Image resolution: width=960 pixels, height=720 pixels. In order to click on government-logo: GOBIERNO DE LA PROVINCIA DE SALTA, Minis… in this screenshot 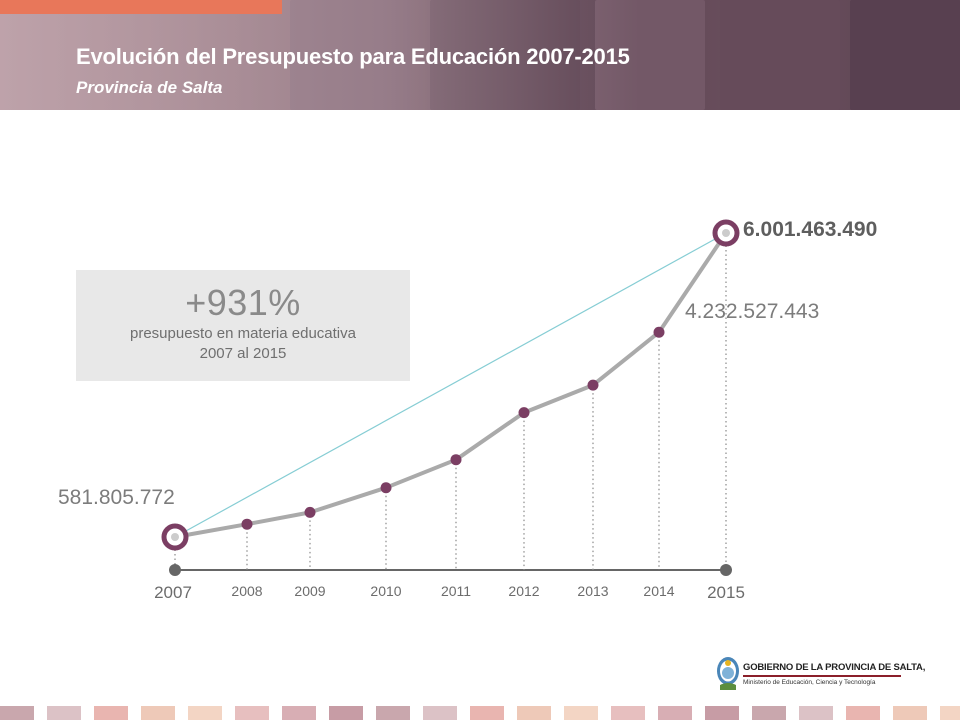, I will do `click(820, 674)`.